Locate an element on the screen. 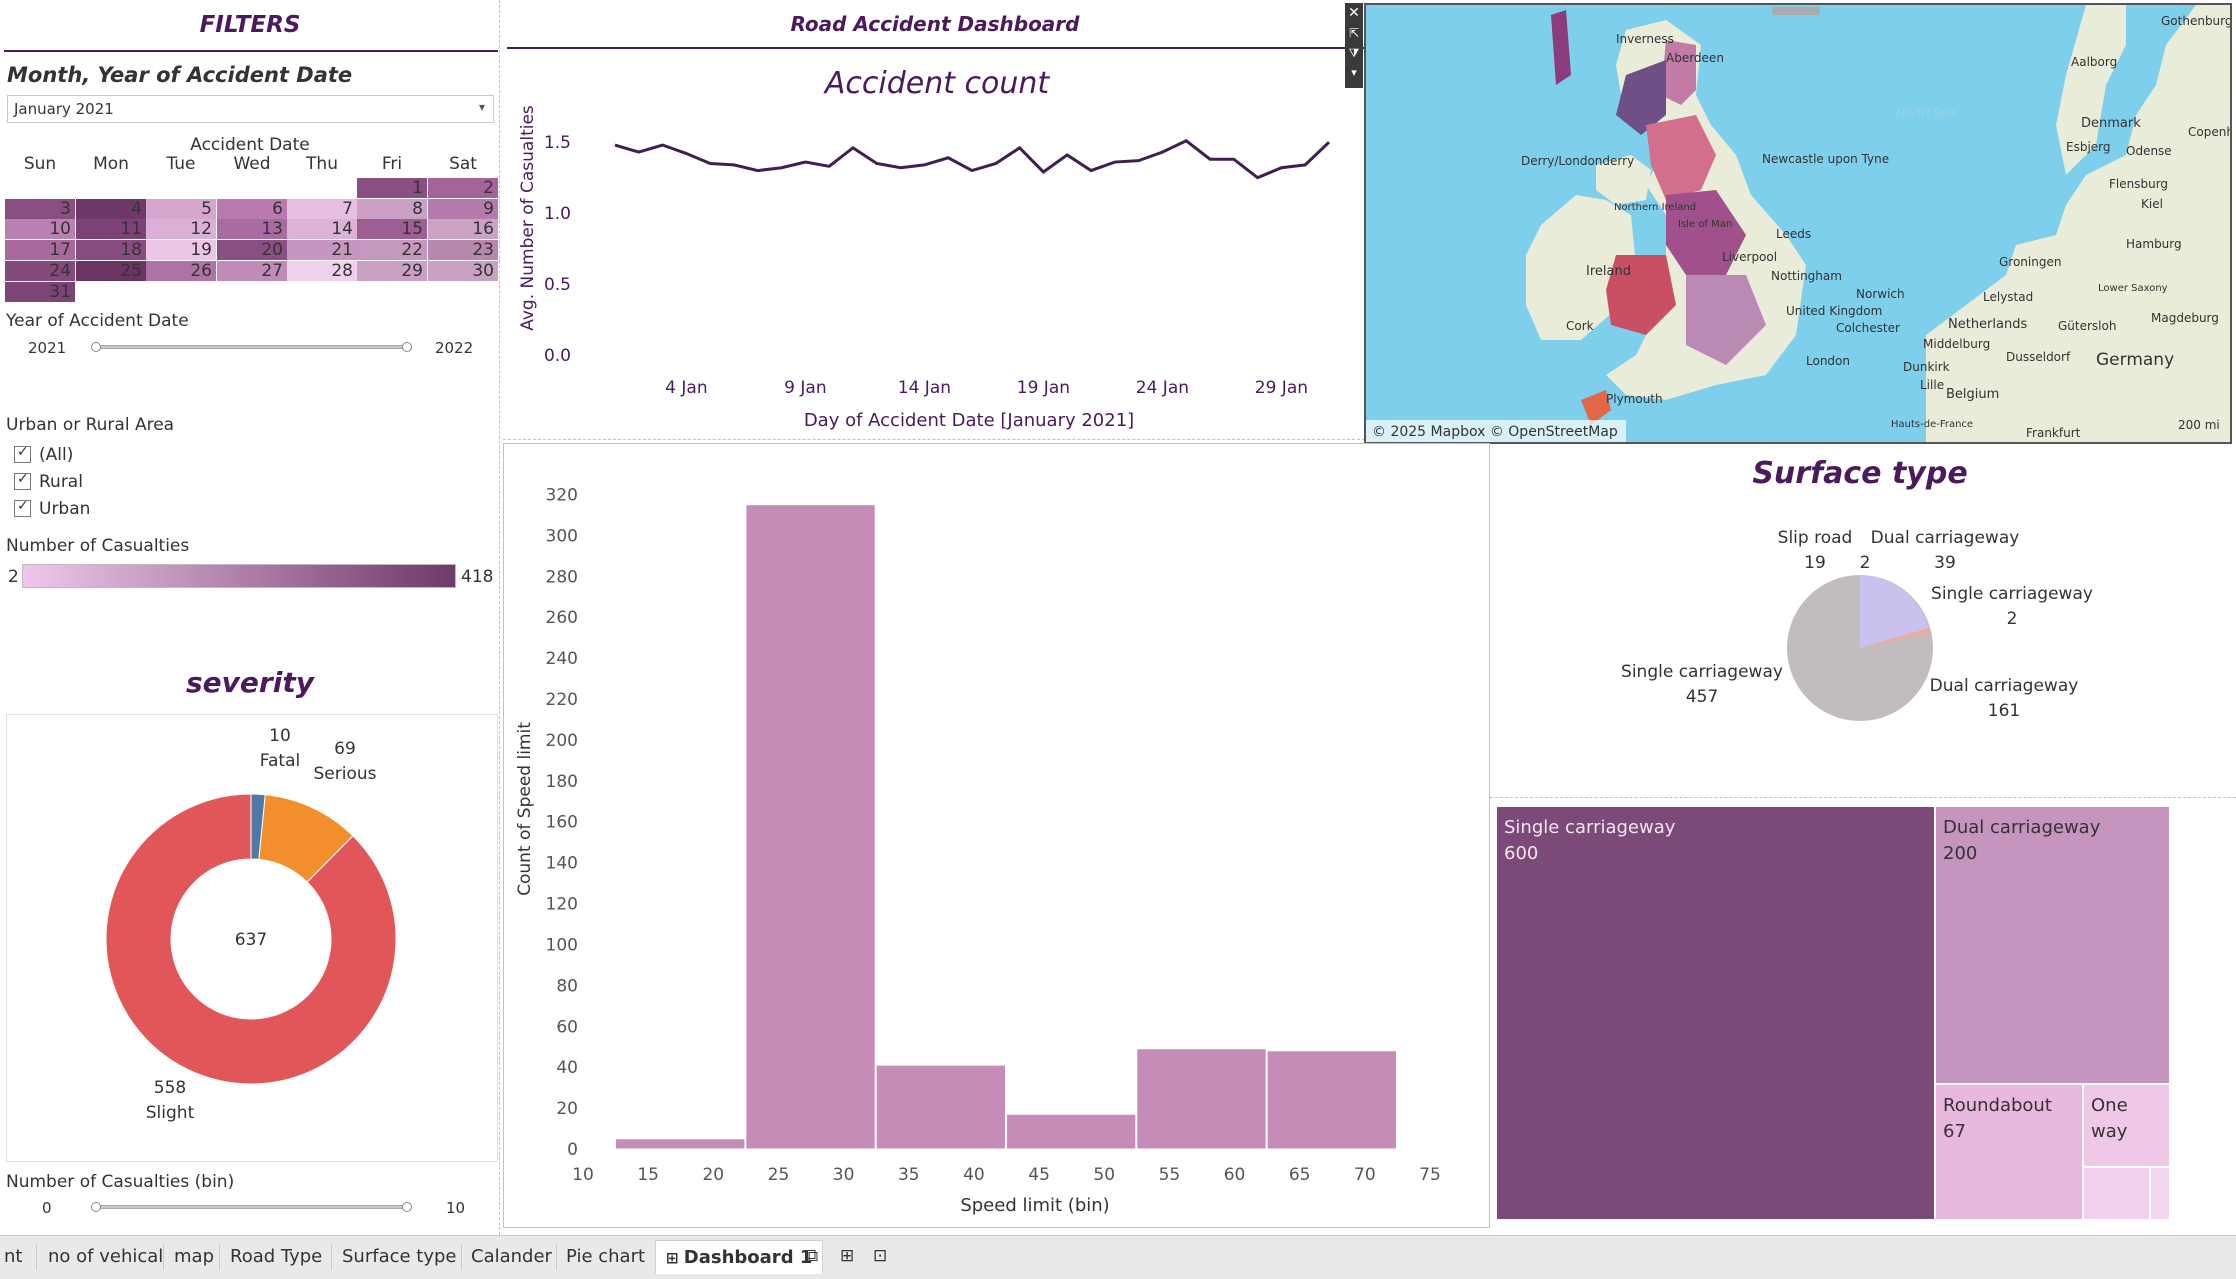 The height and width of the screenshot is (1279, 2236). map-label-hamburg: Hamburg is located at coordinates (2154, 244).